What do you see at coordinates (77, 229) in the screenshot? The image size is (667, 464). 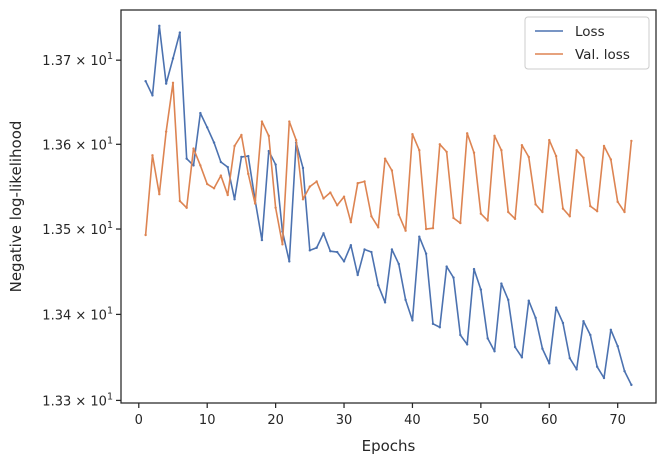 I see `y-tick-label: 1.35 × 10¹` at bounding box center [77, 229].